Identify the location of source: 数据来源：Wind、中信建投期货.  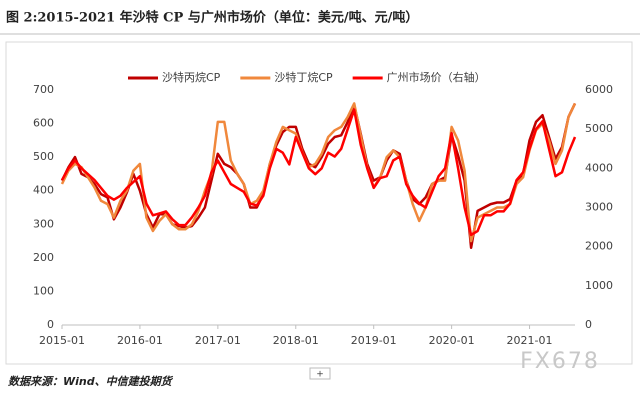
(91, 381).